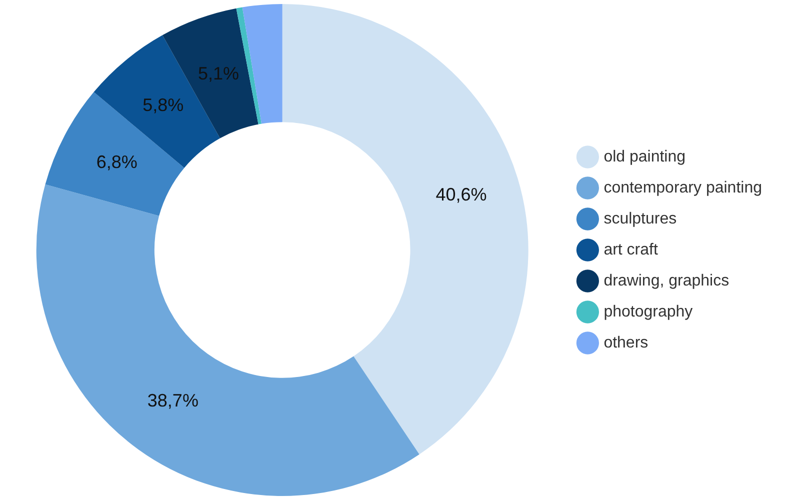  What do you see at coordinates (172, 400) in the screenshot?
I see `data-label: 38,7%` at bounding box center [172, 400].